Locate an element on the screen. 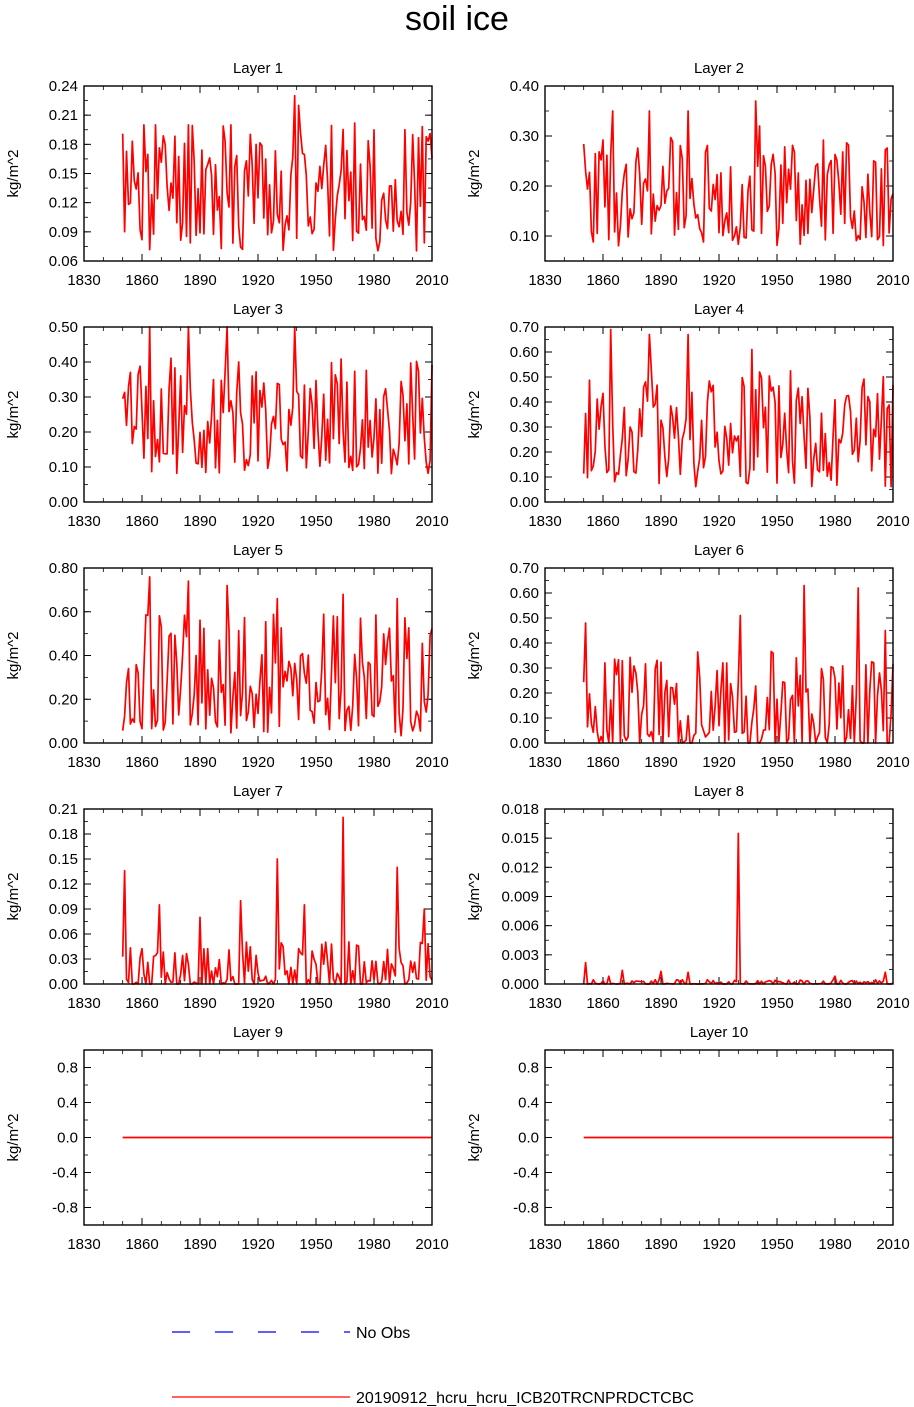 The width and height of the screenshot is (914, 1407). legend-series-label: 20190912_hcru_hcru_ICB20TRCNPRDCTCBC is located at coordinates (525, 1398).